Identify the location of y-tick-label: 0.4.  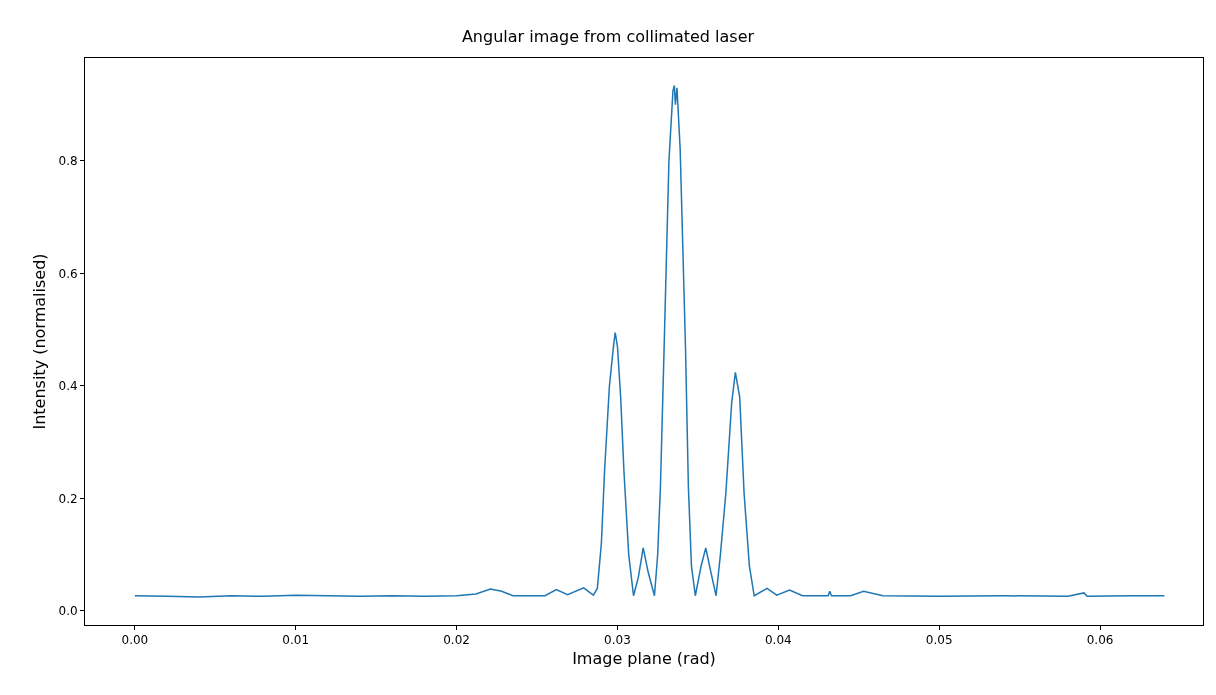
(68, 386).